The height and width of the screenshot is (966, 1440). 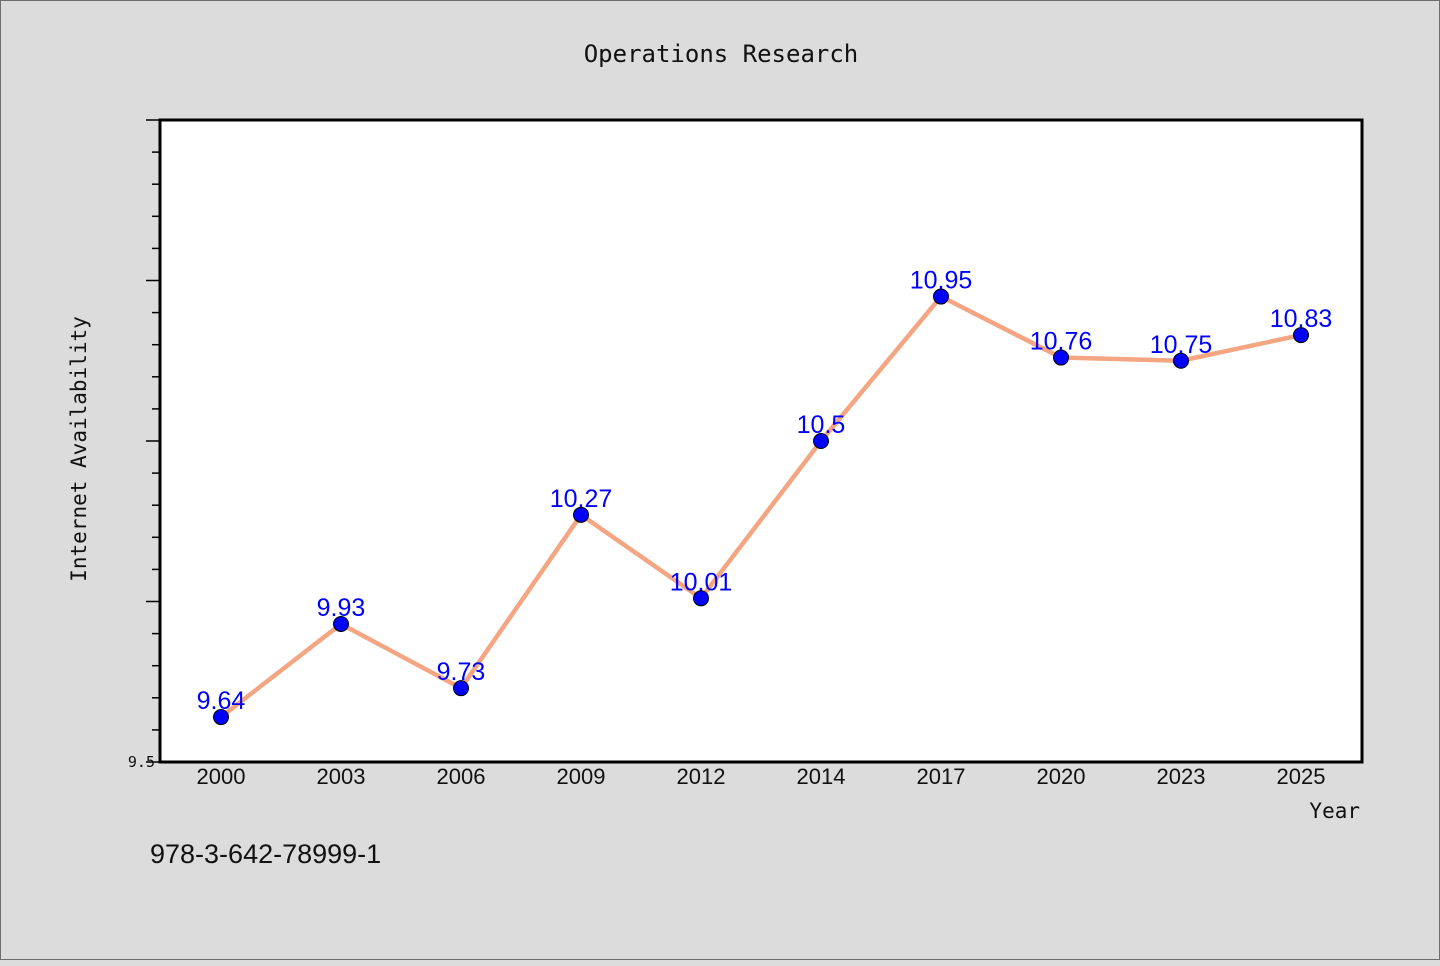 What do you see at coordinates (1061, 776) in the screenshot?
I see `x-tick-label: 2020` at bounding box center [1061, 776].